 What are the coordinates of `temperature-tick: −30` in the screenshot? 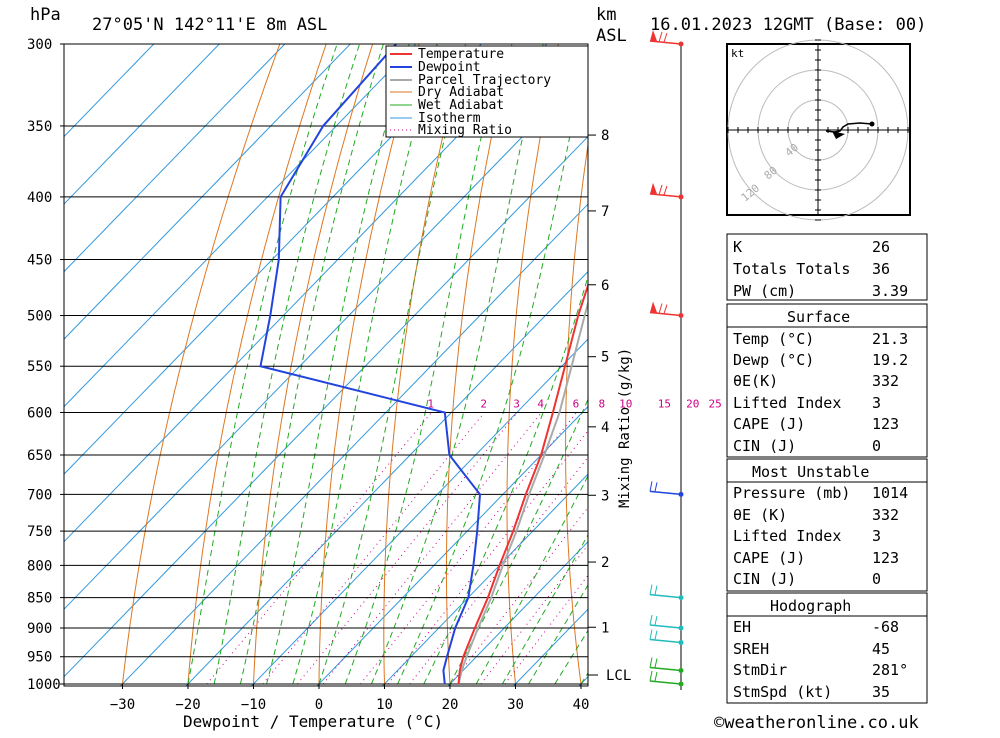 It's located at (122, 705).